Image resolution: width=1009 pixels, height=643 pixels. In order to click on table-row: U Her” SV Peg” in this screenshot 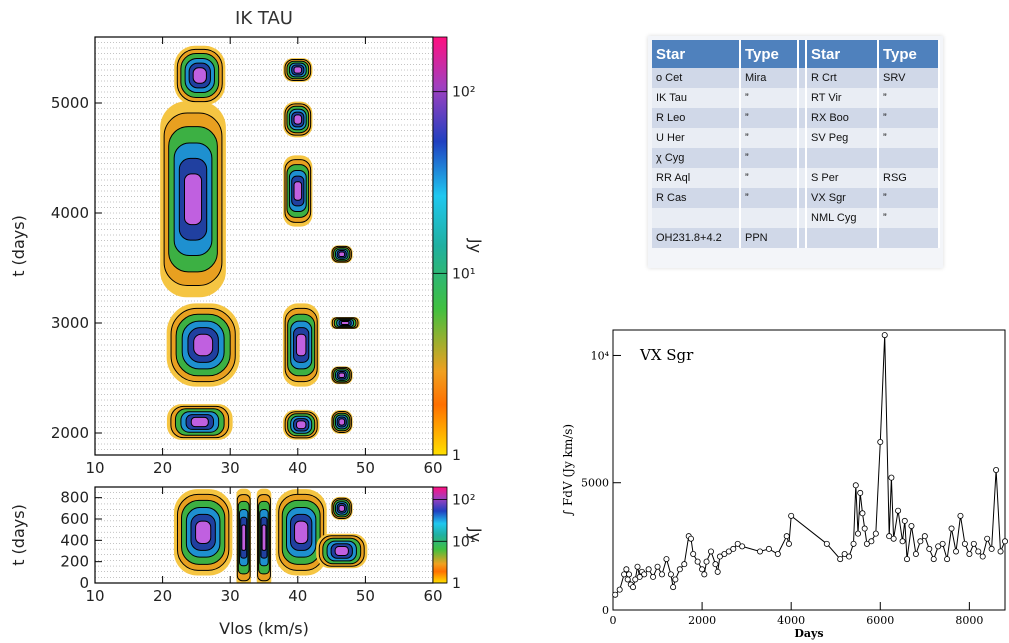, I will do `click(796, 138)`.